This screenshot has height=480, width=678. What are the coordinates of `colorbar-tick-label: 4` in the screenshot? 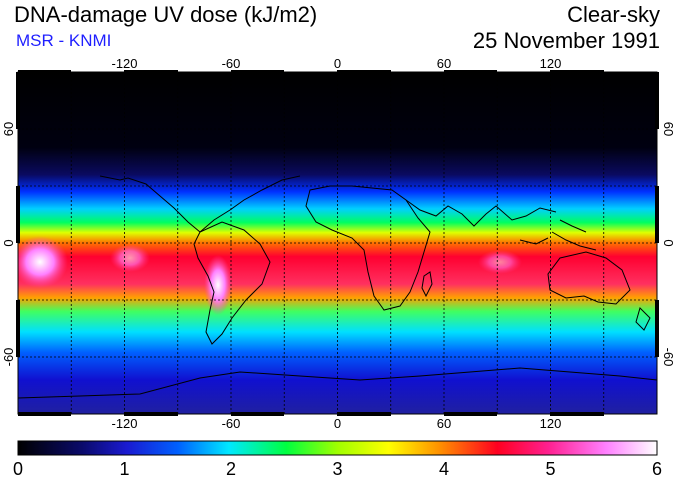 It's located at (444, 469).